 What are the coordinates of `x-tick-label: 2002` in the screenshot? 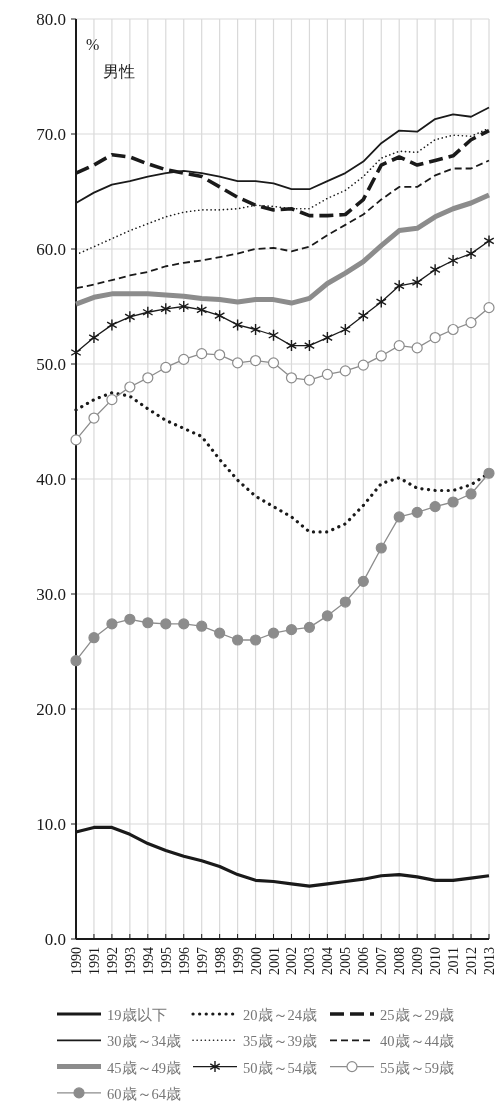 It's located at (292, 961).